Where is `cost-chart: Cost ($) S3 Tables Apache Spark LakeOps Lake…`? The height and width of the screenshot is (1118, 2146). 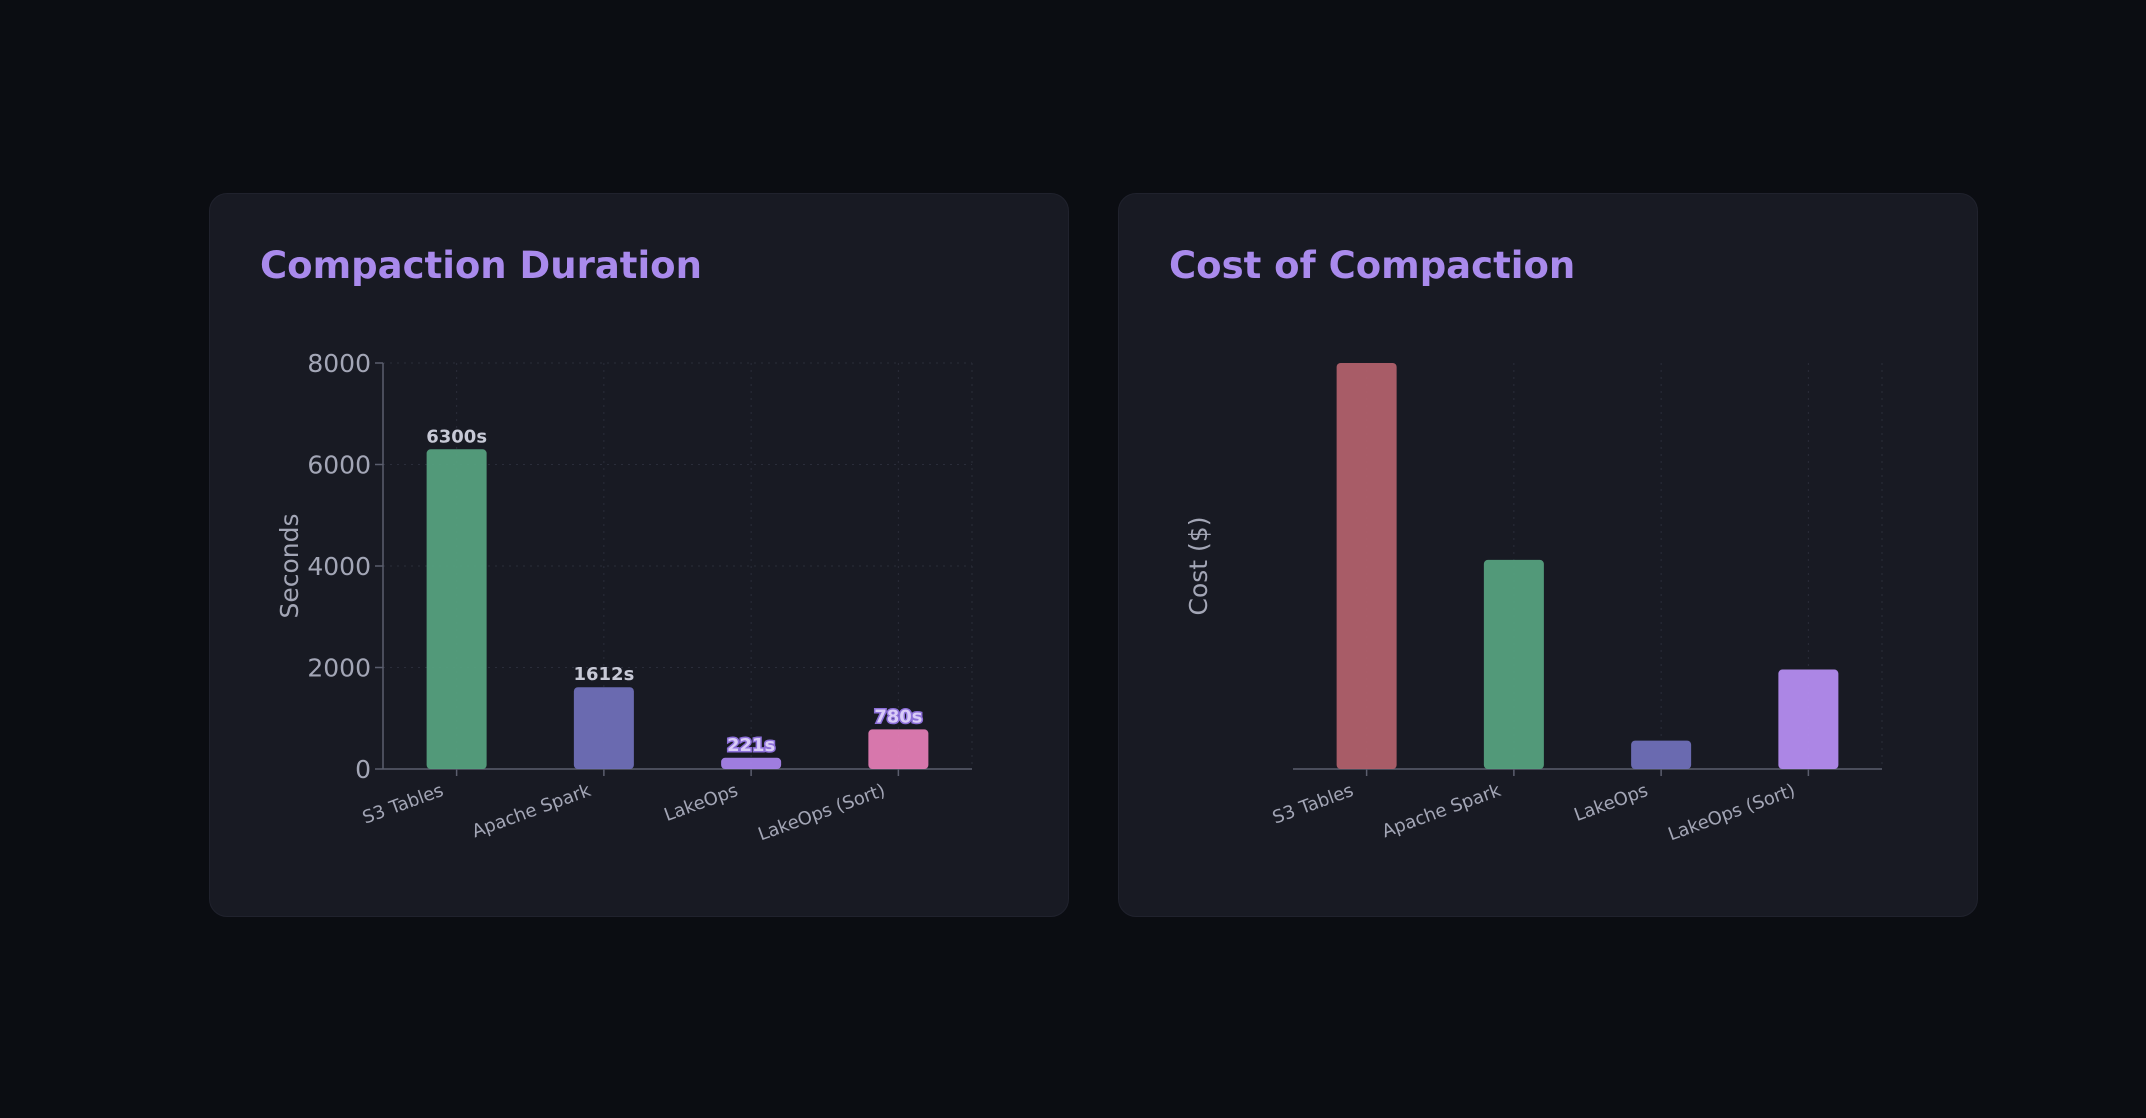
cost-chart: Cost ($) S3 Tables Apache Spark LakeOps Lake… is located at coordinates (1533, 604).